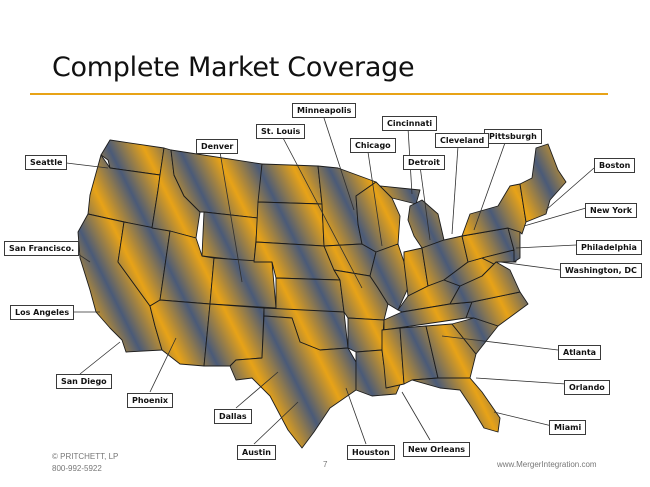 This screenshot has width=650, height=487. Describe the element at coordinates (46, 162) in the screenshot. I see `city-label-seattle: Seattle` at that location.